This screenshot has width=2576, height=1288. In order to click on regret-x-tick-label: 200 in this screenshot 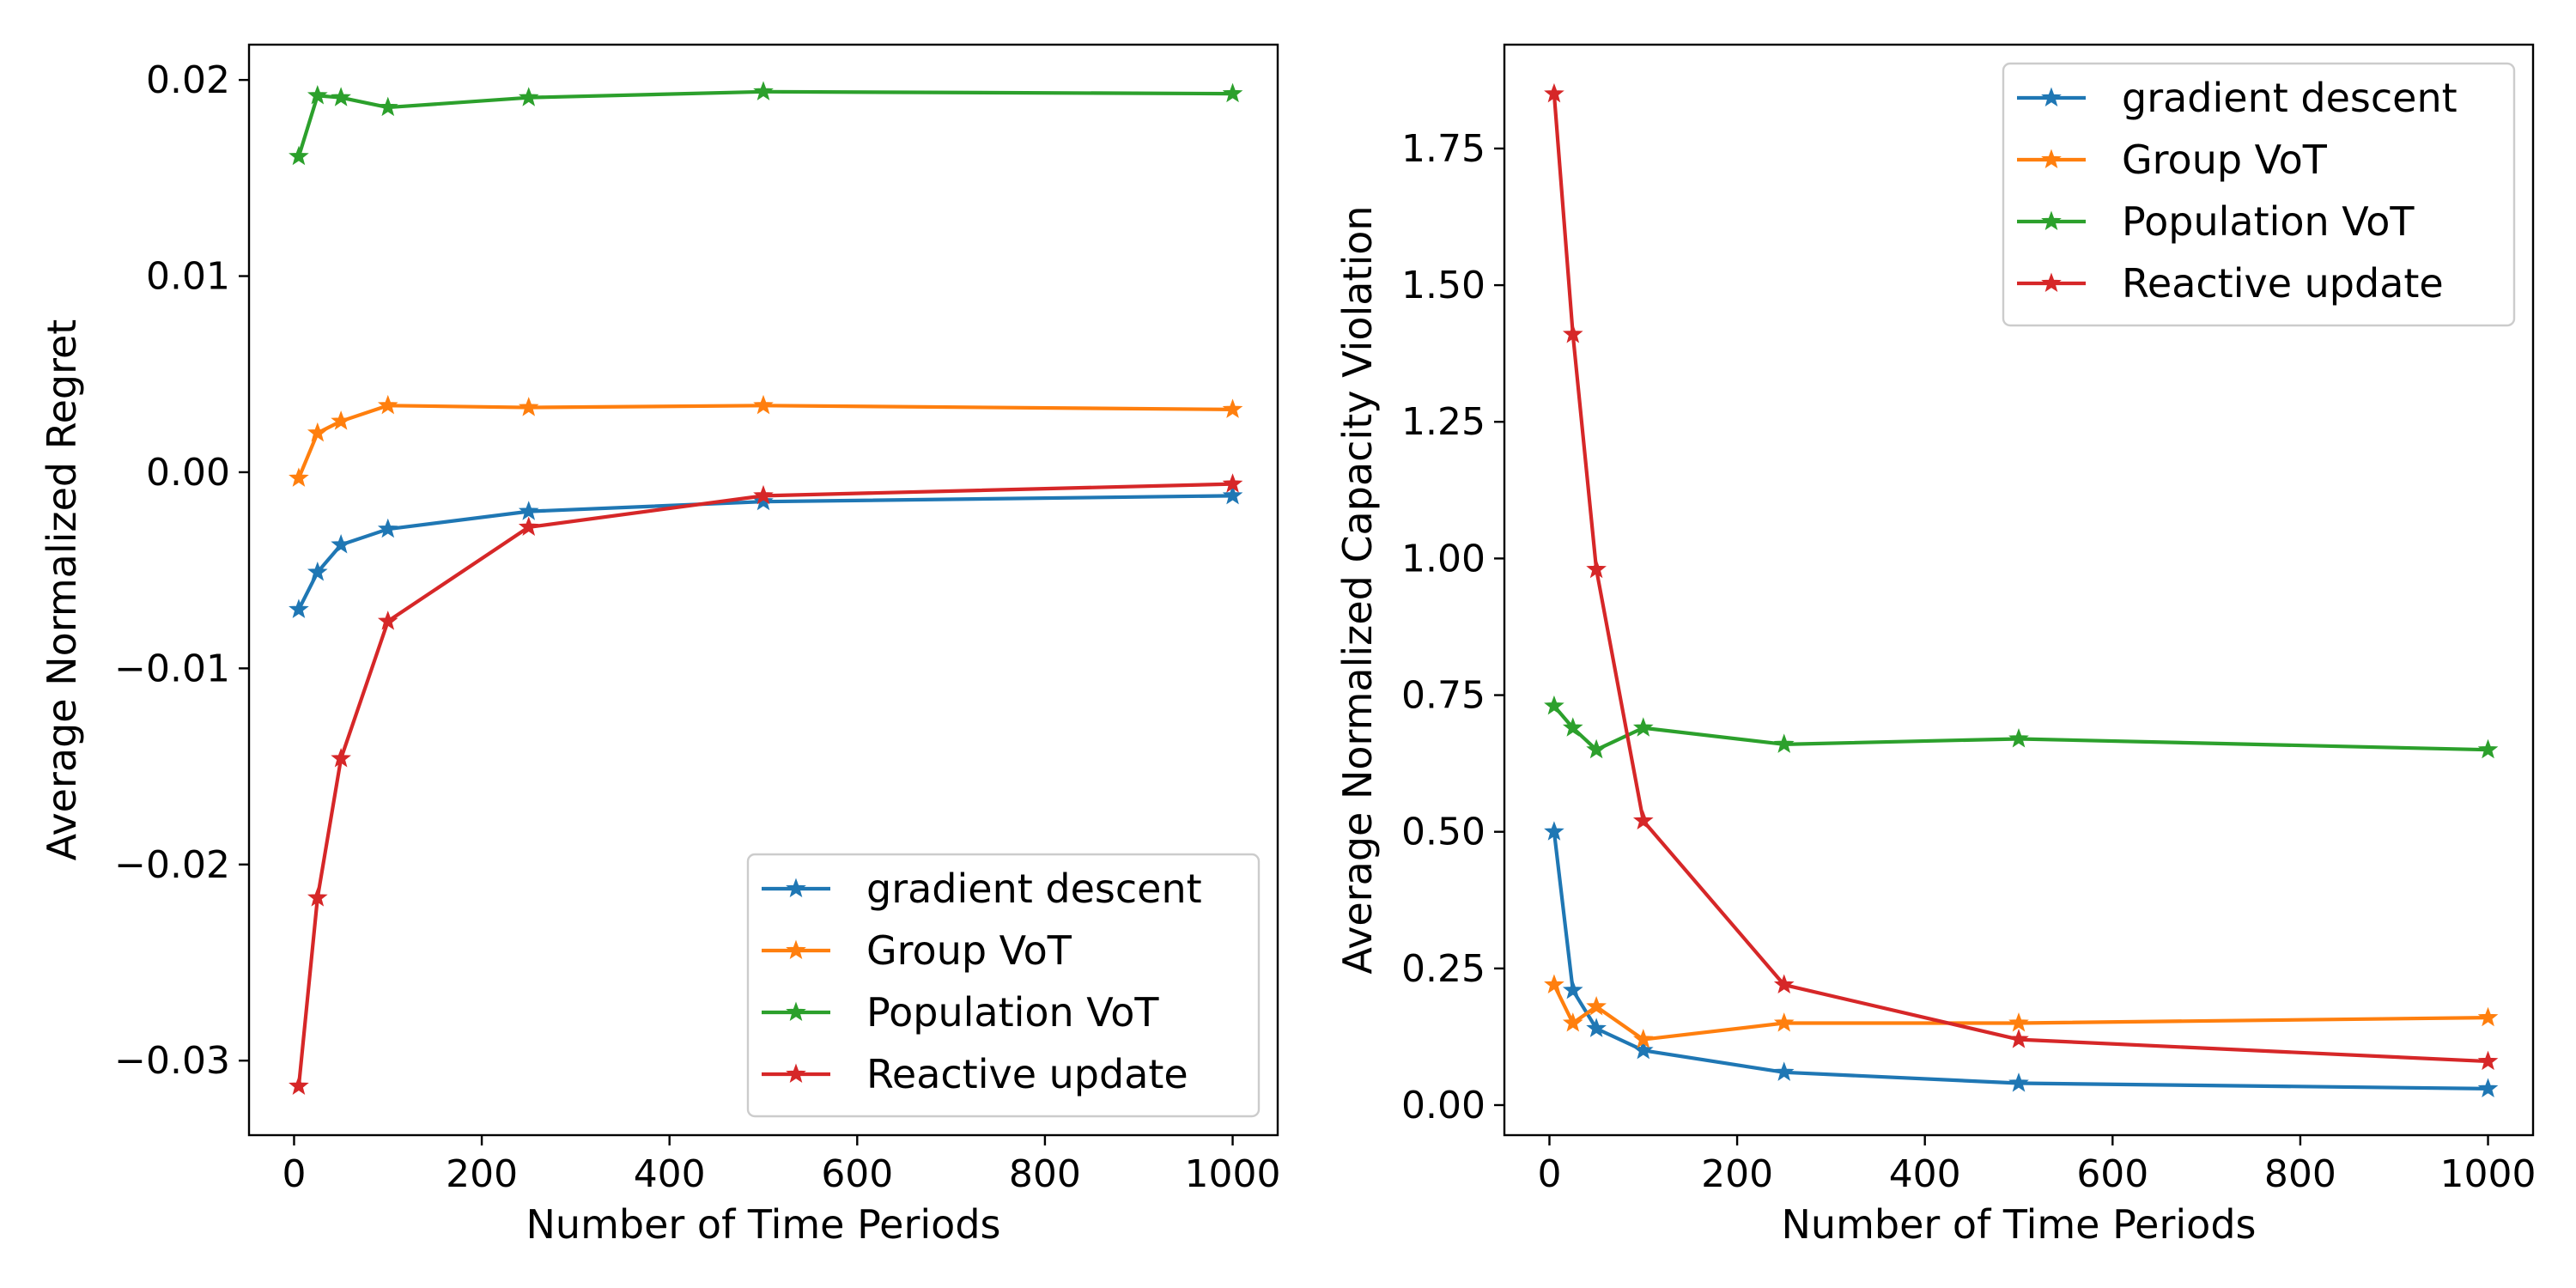, I will do `click(482, 1174)`.